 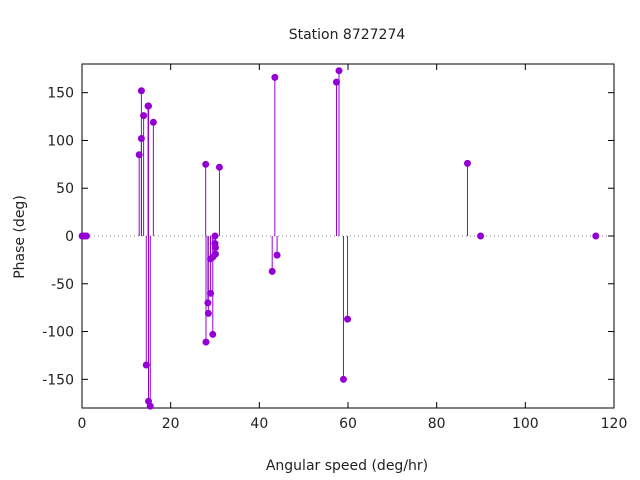 What do you see at coordinates (525, 424) in the screenshot?
I see `x-tick-label: 100` at bounding box center [525, 424].